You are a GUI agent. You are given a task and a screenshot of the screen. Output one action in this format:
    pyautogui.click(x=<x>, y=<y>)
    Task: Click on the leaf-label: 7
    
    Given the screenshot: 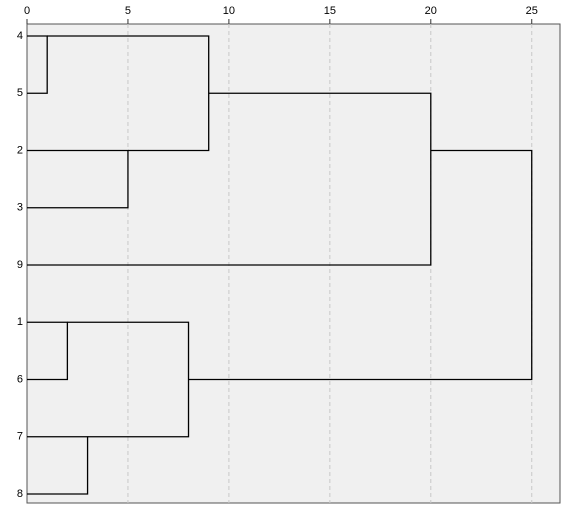 What is the action you would take?
    pyautogui.click(x=20, y=437)
    